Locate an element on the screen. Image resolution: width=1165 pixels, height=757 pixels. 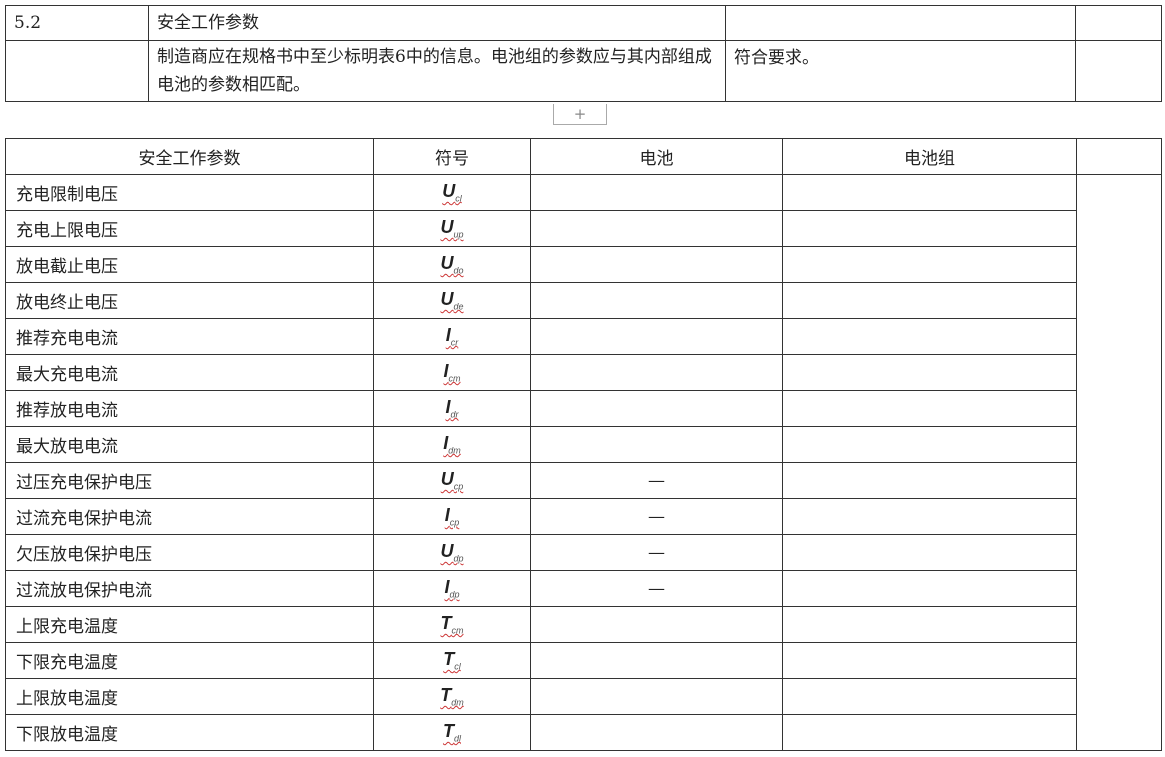
symbol: Ucp is located at coordinates (452, 480).